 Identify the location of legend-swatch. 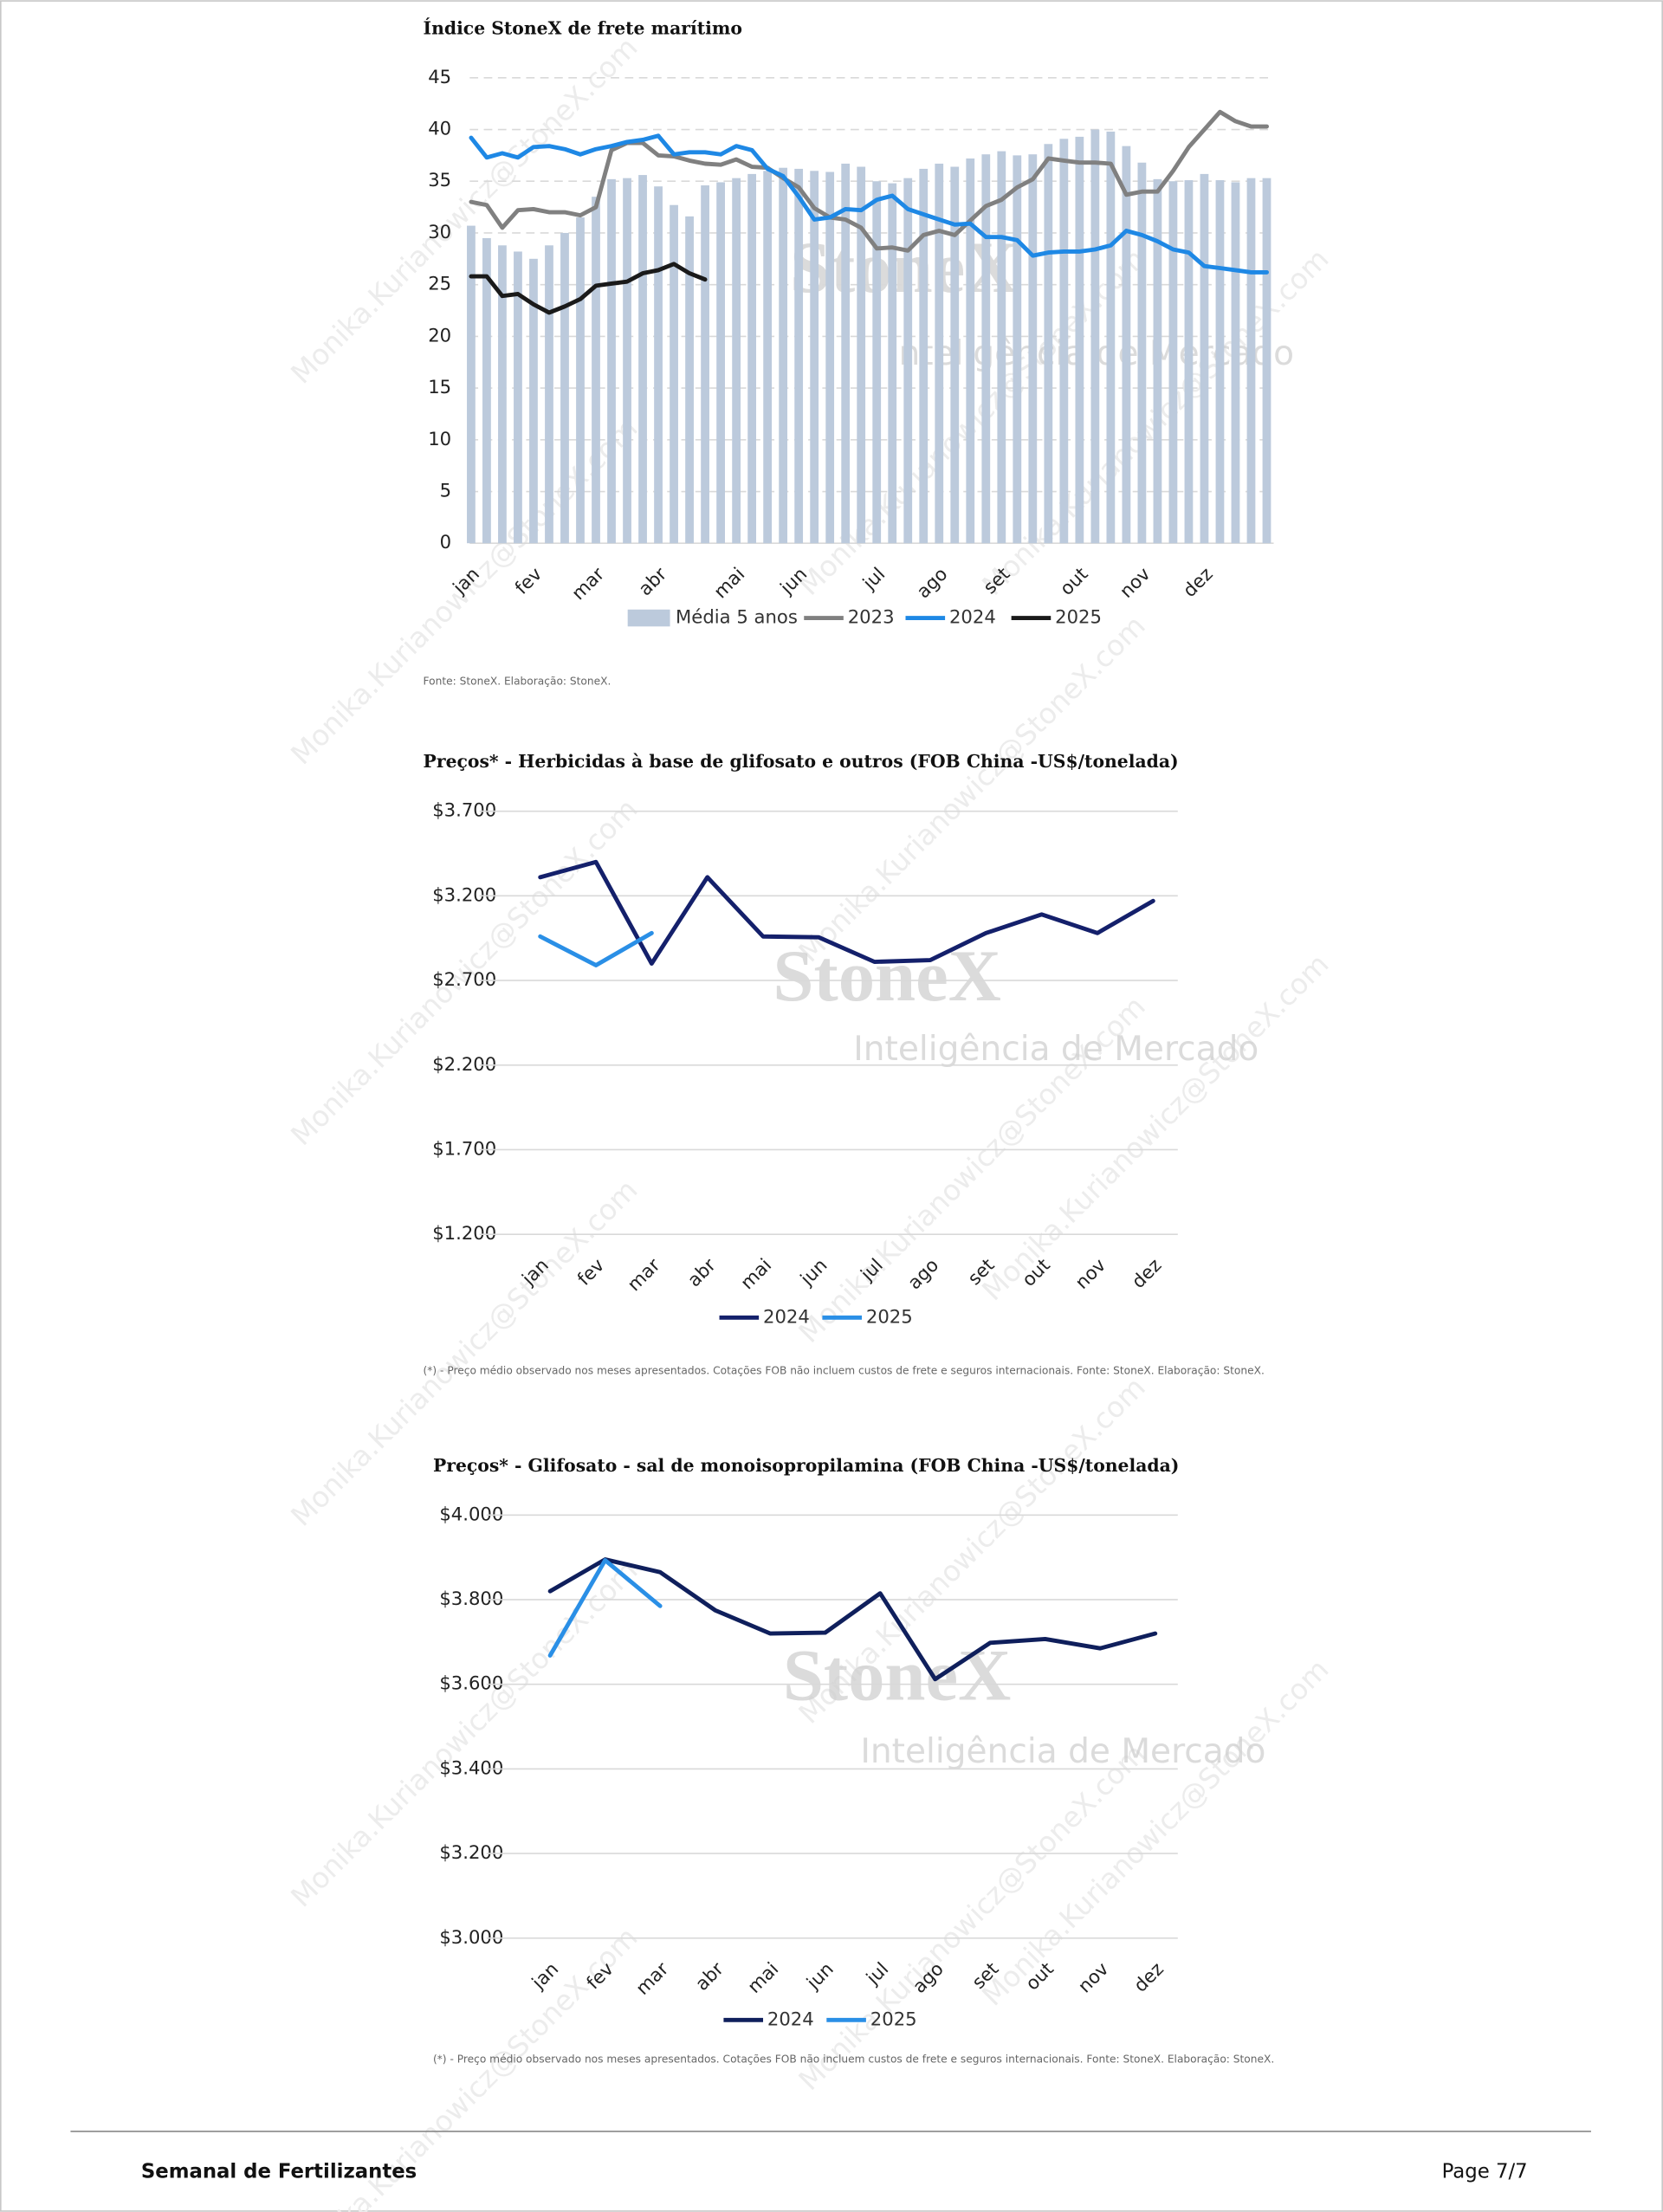
(648, 618).